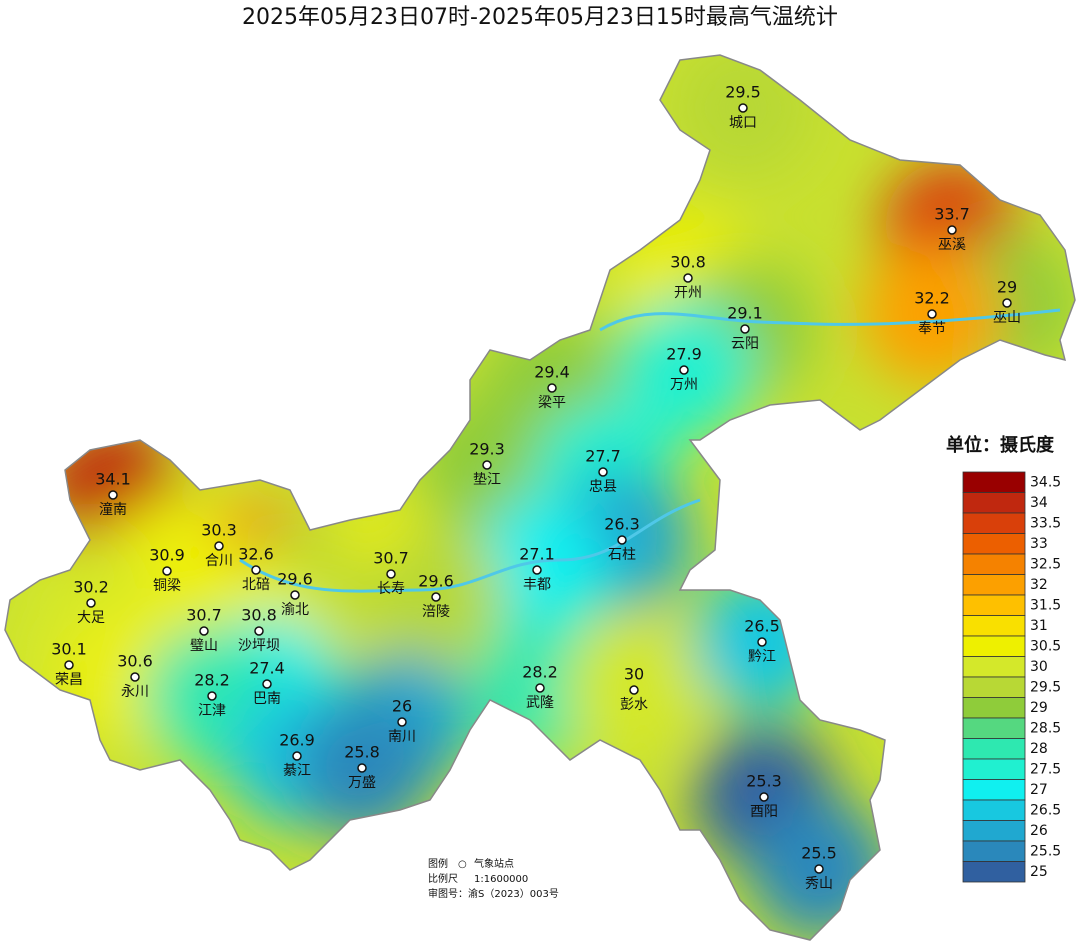 The width and height of the screenshot is (1080, 942). What do you see at coordinates (1045, 564) in the screenshot?
I see `legend-label: 32.5` at bounding box center [1045, 564].